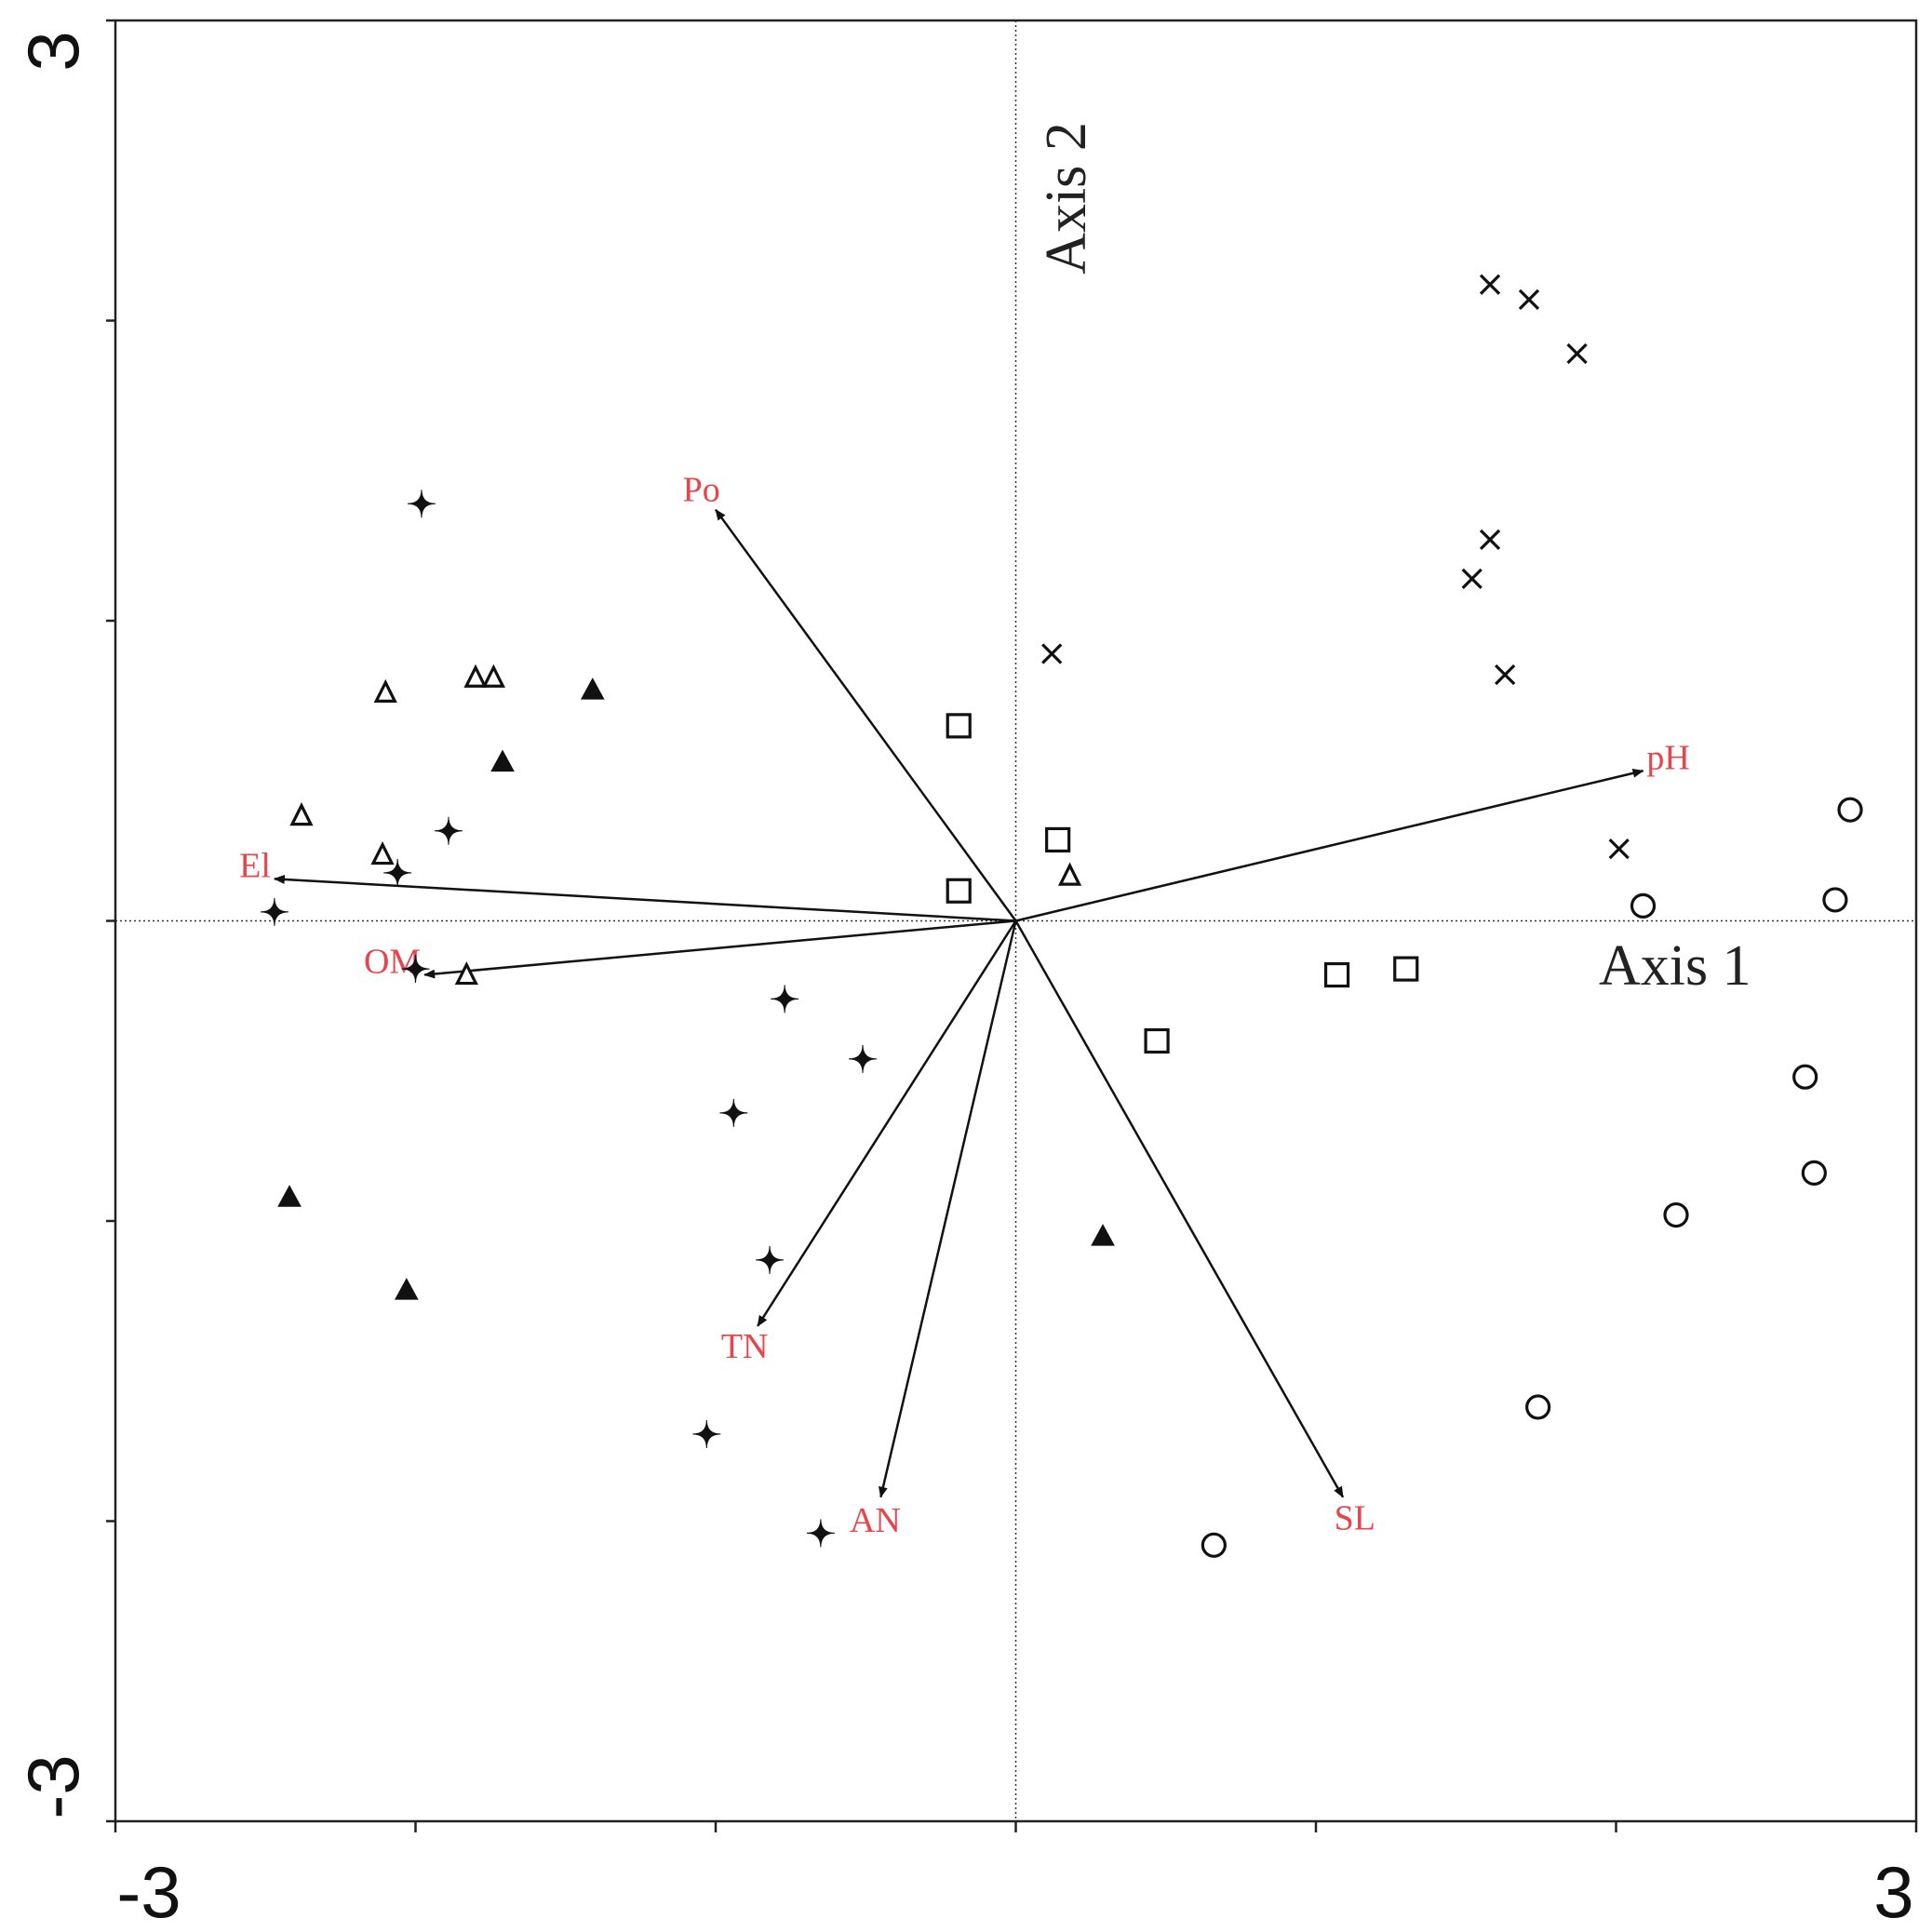 The image size is (1932, 1932). What do you see at coordinates (644, 898) in the screenshot?
I see `vector-arrow-el` at bounding box center [644, 898].